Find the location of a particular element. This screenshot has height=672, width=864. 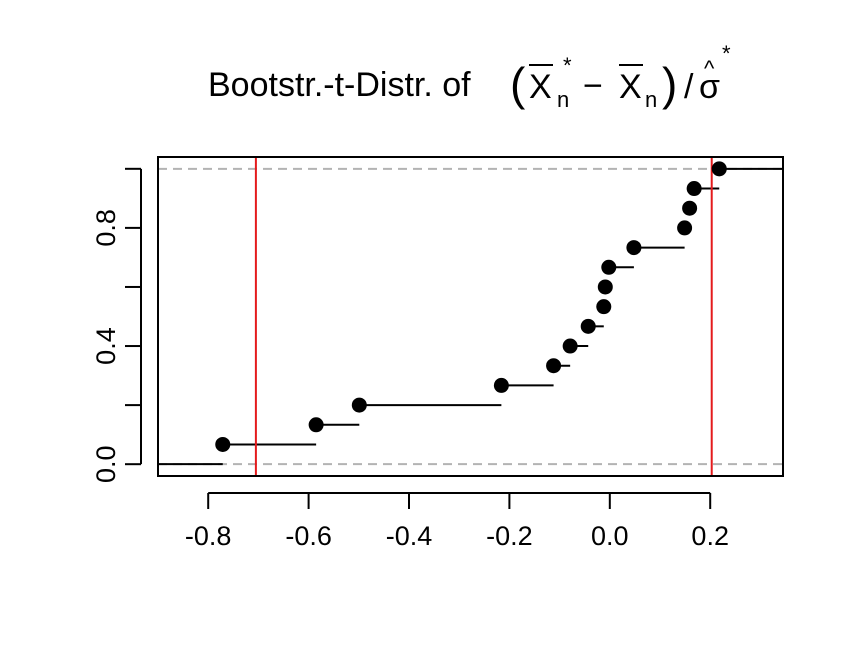

title-open-paren: ( is located at coordinates (518, 84).